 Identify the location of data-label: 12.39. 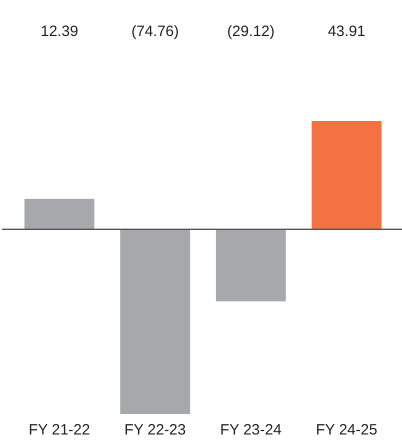
(59, 31).